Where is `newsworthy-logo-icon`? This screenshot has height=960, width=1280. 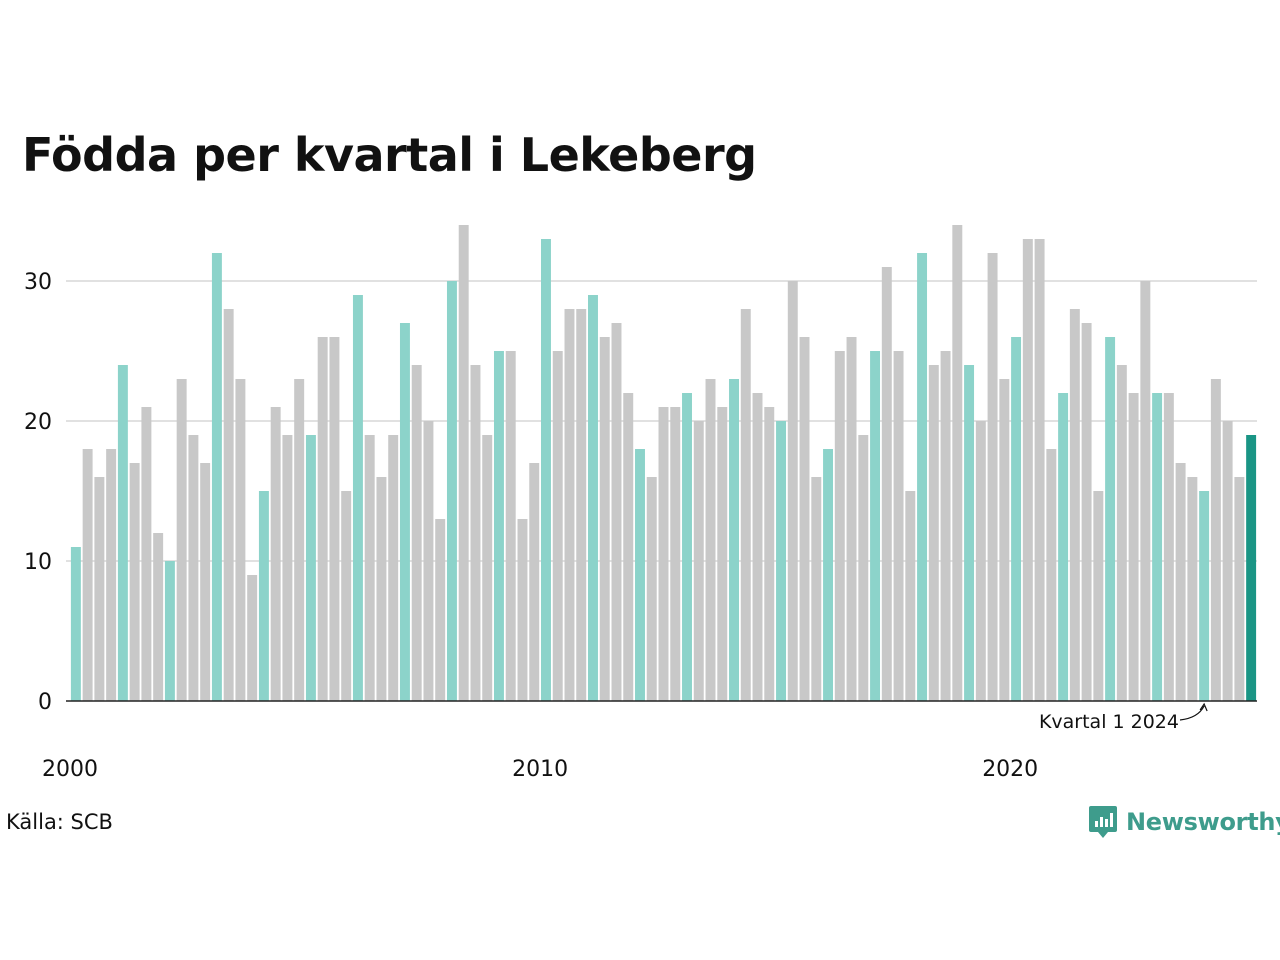 newsworthy-logo-icon is located at coordinates (1103, 822).